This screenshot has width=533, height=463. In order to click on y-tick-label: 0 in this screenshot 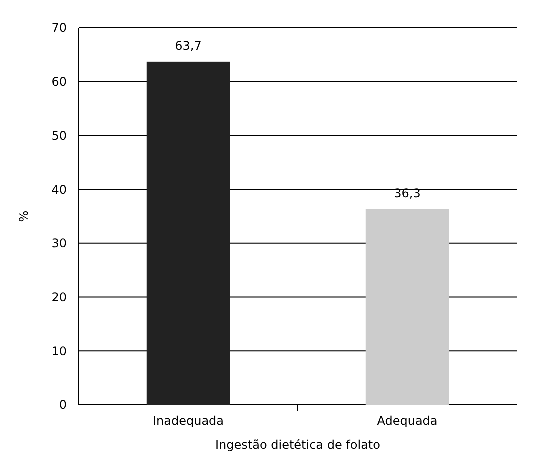, I will do `click(63, 405)`.